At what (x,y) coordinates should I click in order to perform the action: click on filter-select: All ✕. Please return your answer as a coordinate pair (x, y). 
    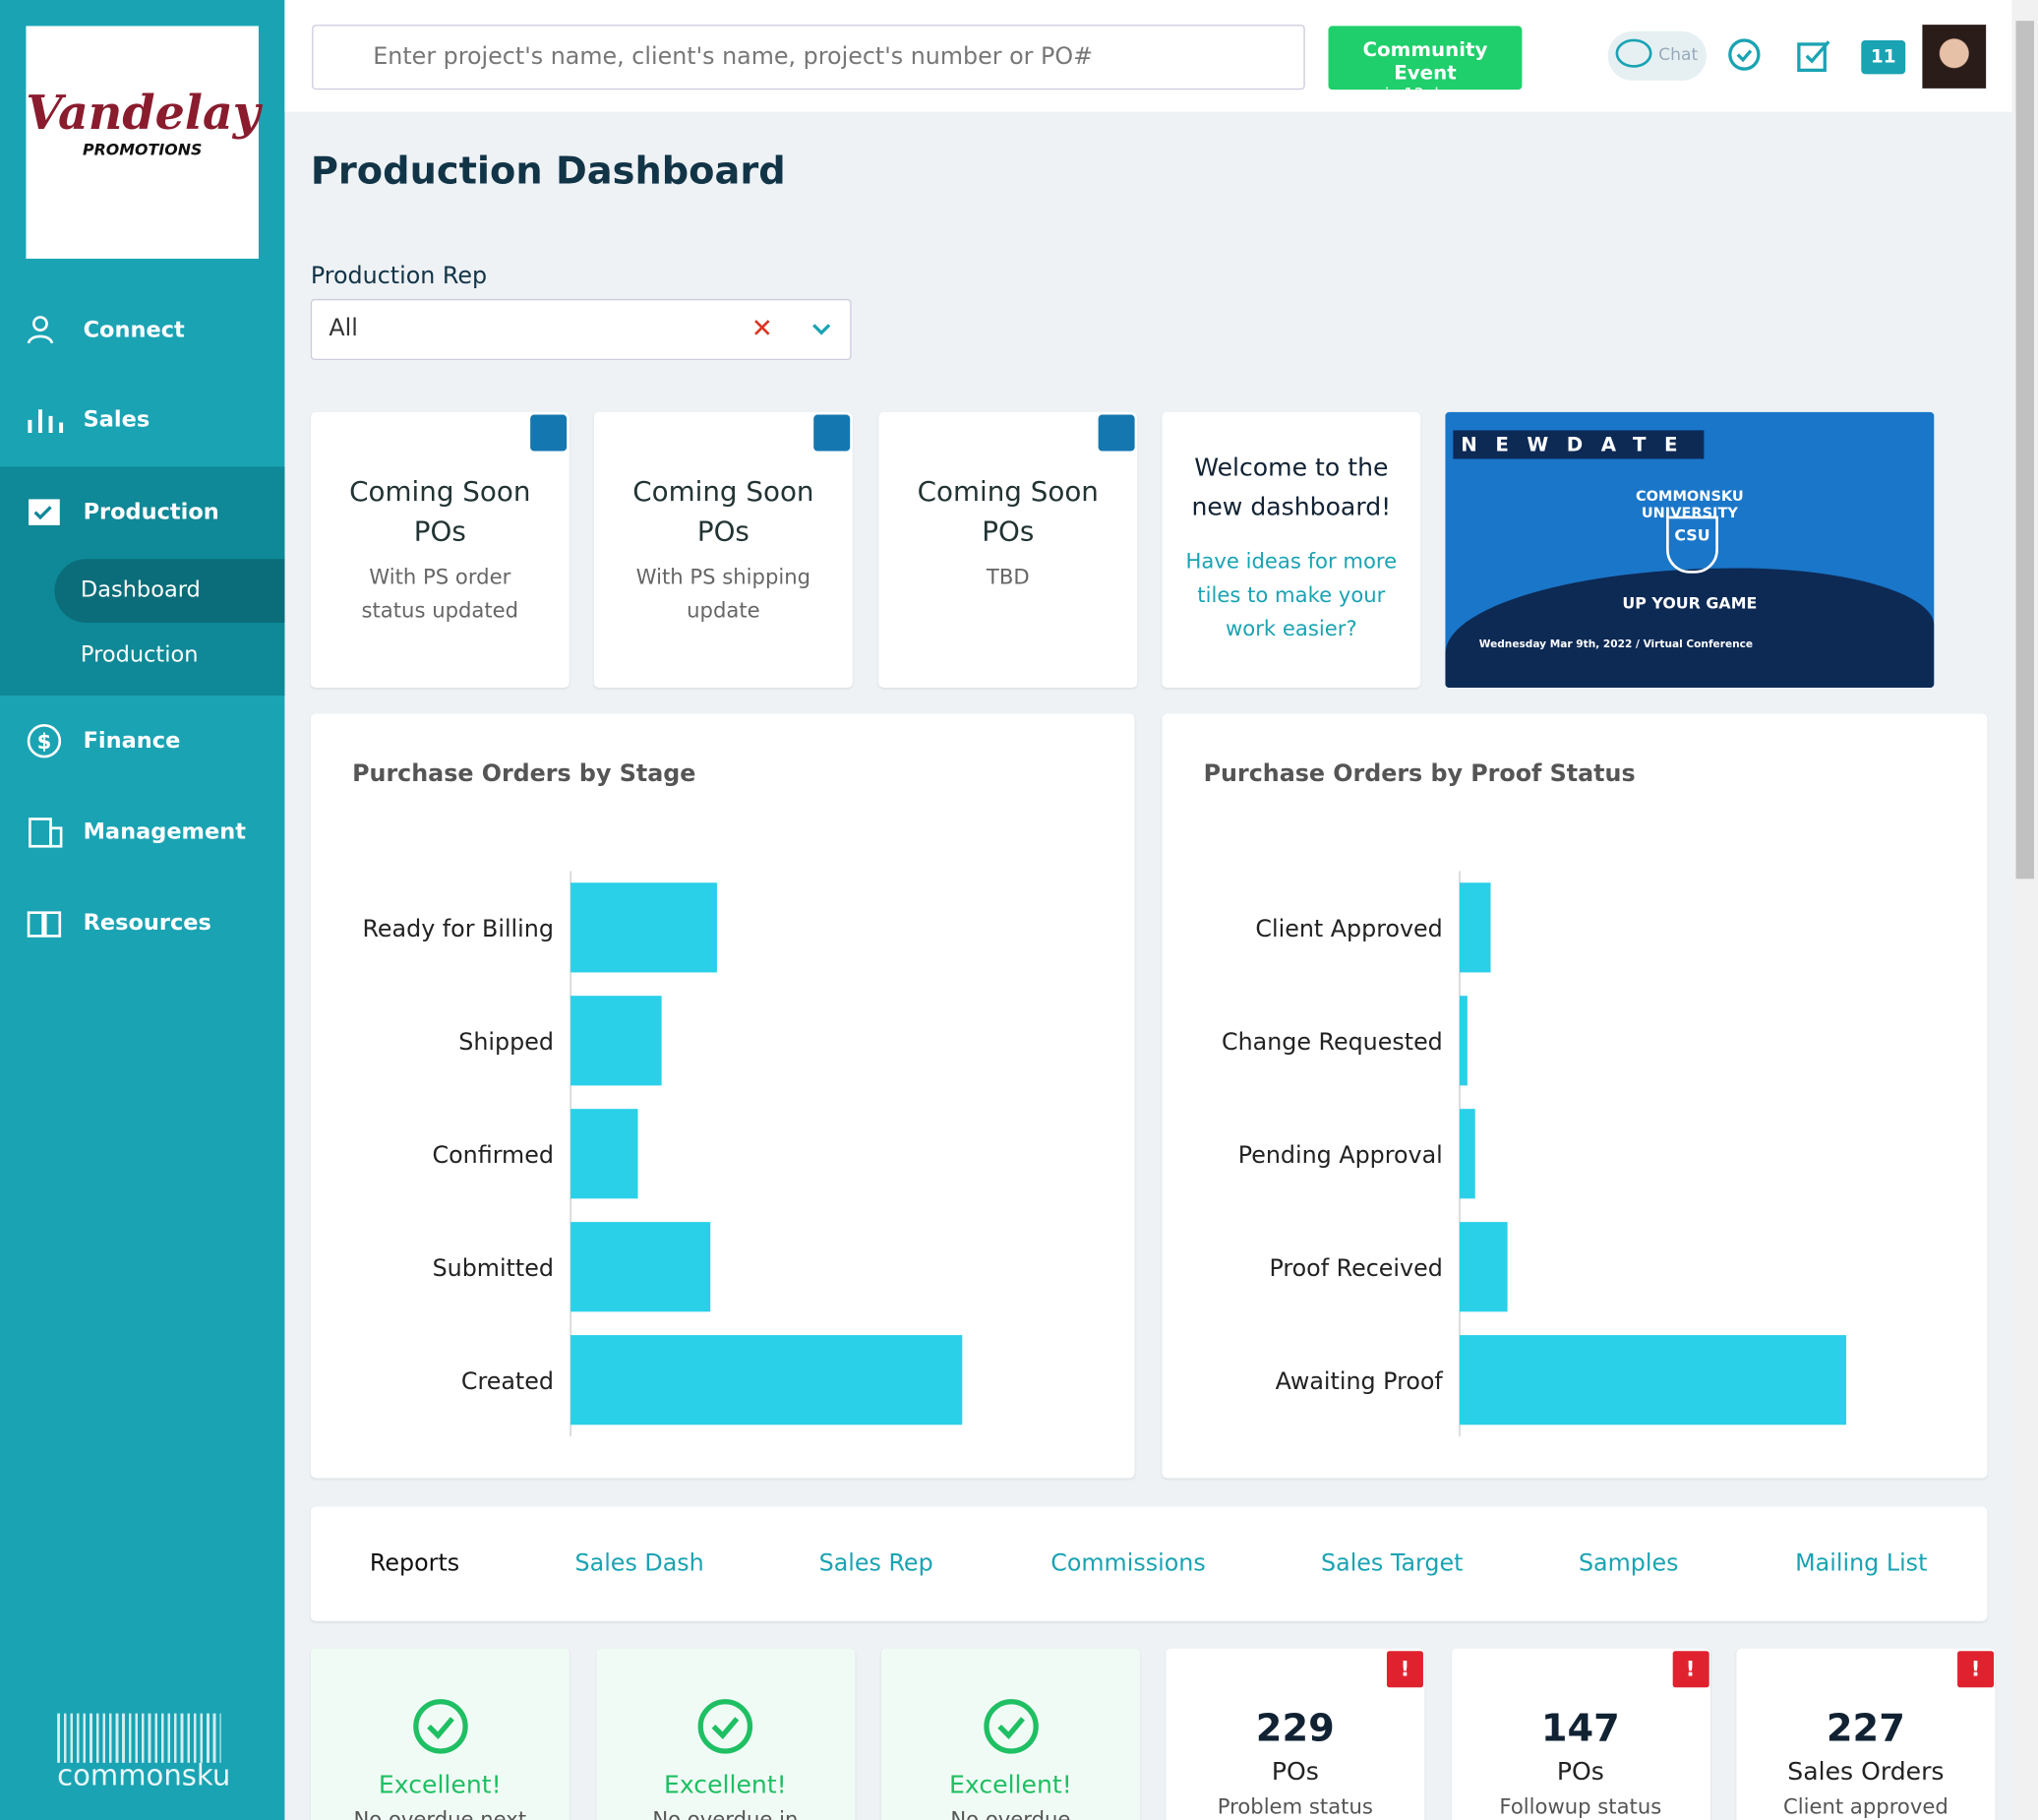
    Looking at the image, I should click on (581, 329).